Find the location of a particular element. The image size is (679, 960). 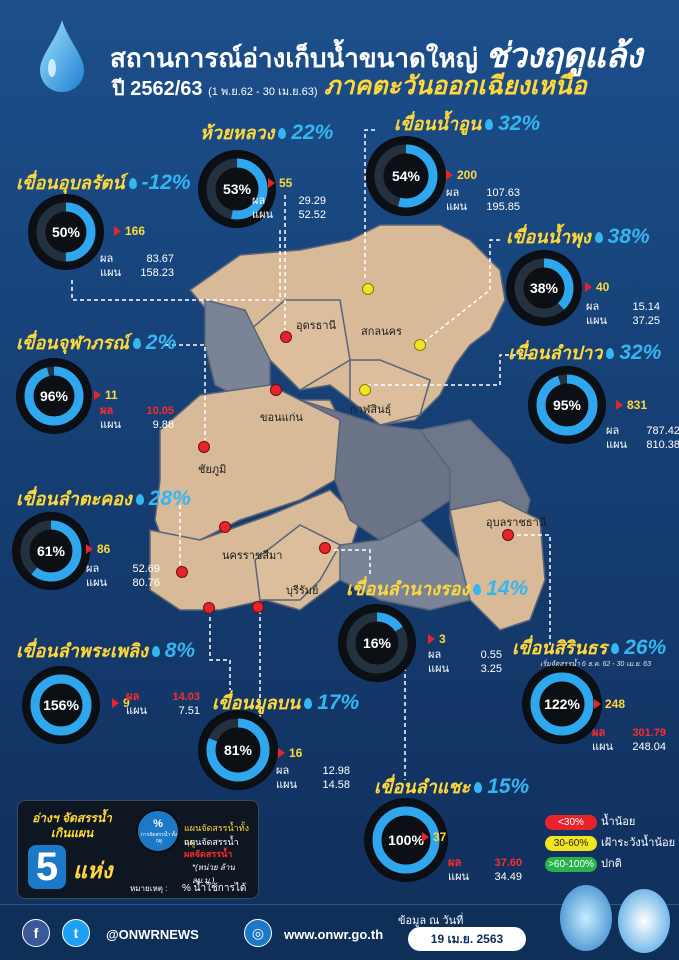

dam-title: ห้วยหลวง 22% is located at coordinates (267, 132).